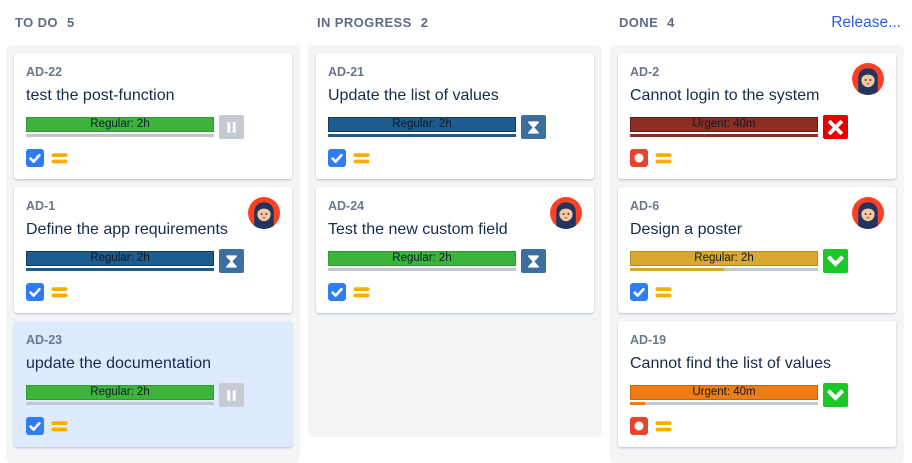 Image resolution: width=912 pixels, height=463 pixels. What do you see at coordinates (757, 30) in the screenshot?
I see `column-header-done: DONE 4` at bounding box center [757, 30].